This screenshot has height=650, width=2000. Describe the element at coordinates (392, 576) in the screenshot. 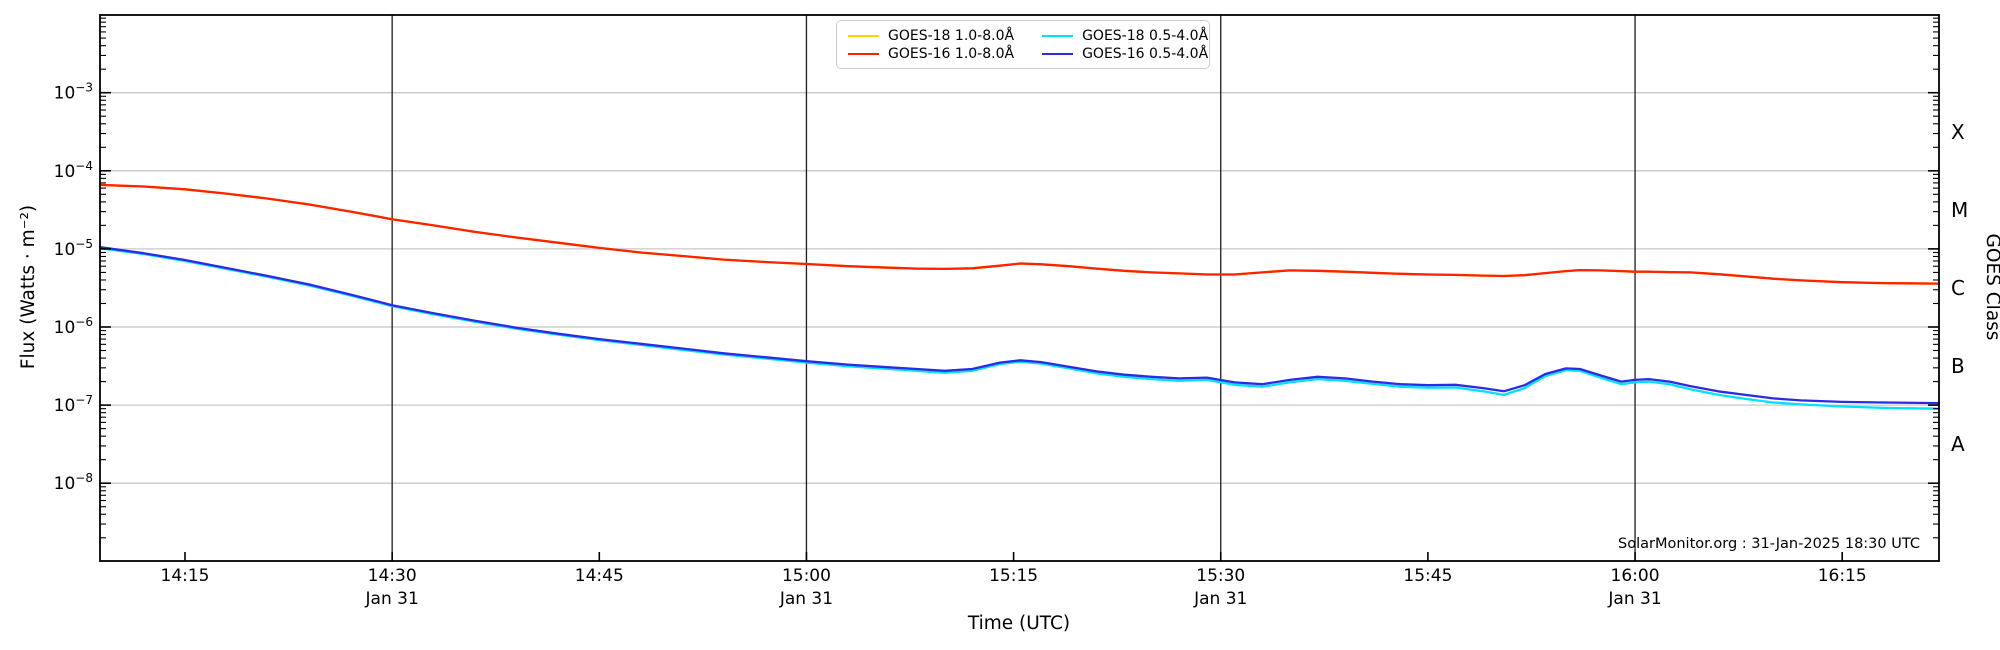

I see `x-tick-label: 14:30` at that location.